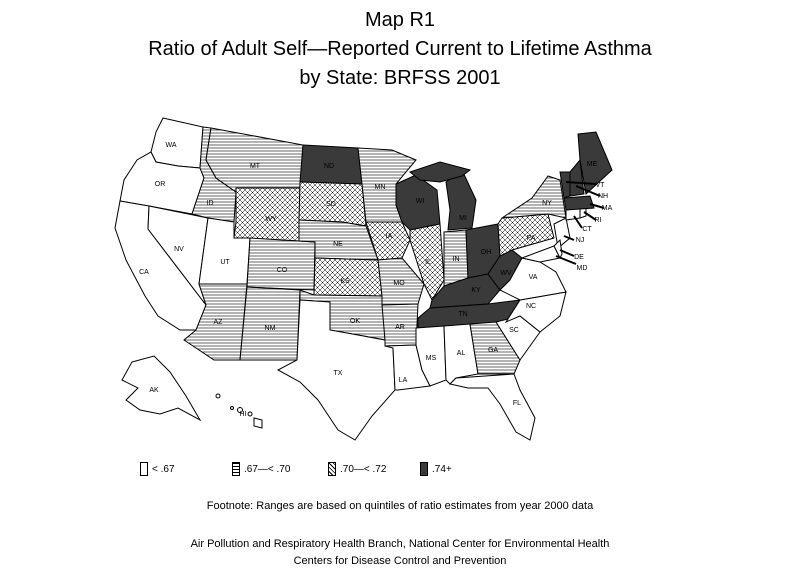  Describe the element at coordinates (440, 172) in the screenshot. I see `state-mi-upper` at that location.